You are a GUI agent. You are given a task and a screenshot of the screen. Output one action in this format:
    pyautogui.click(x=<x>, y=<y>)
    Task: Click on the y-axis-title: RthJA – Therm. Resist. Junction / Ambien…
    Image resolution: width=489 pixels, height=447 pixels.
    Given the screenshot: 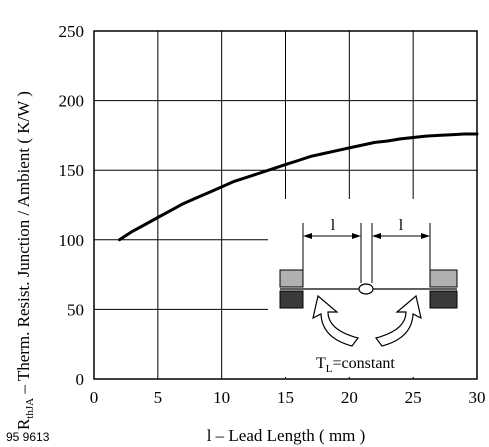 What is the action you would take?
    pyautogui.click(x=25, y=260)
    